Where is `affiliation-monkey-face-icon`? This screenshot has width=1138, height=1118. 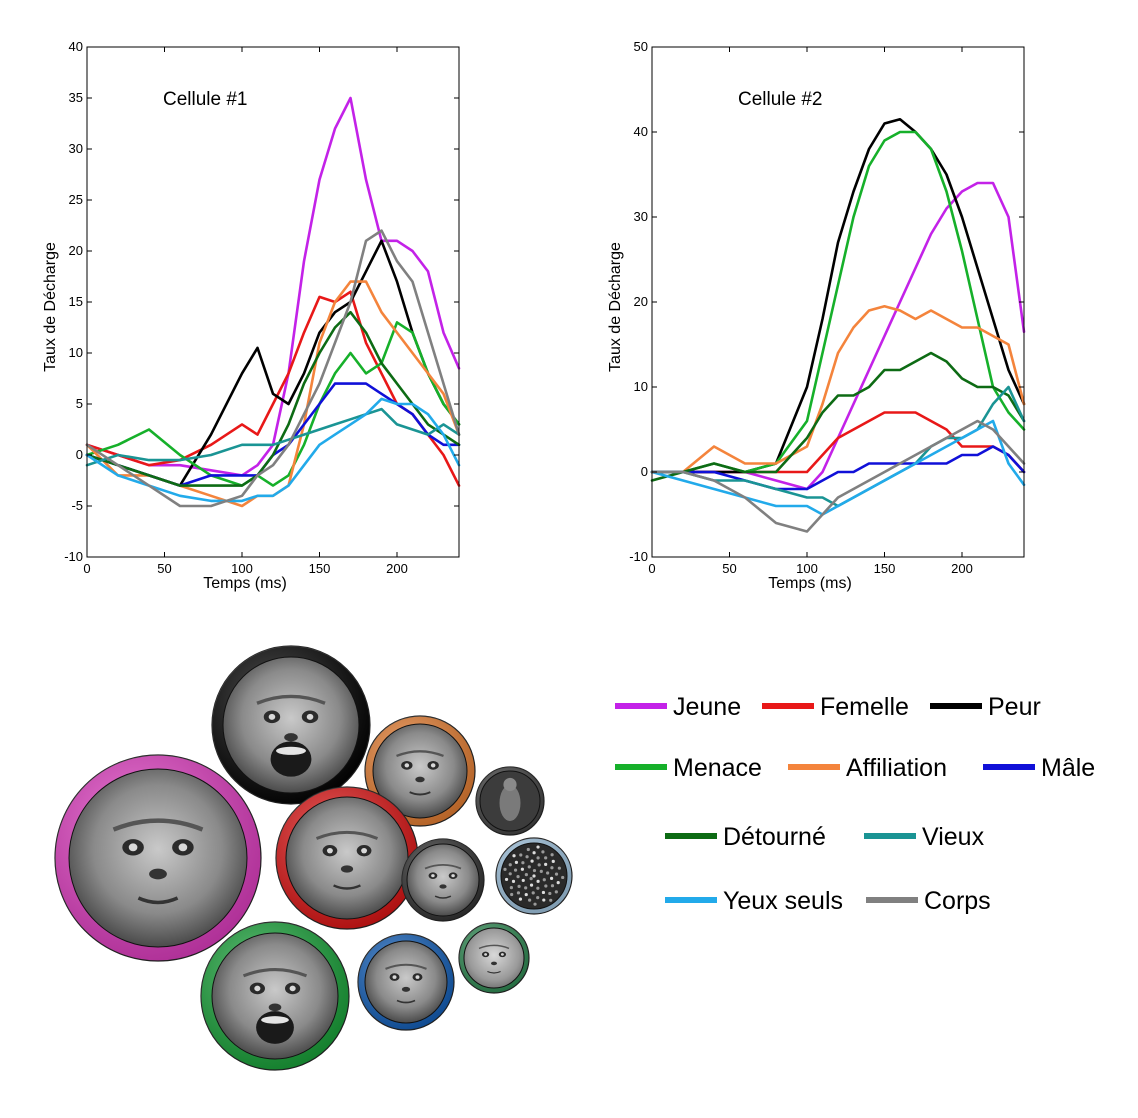 affiliation-monkey-face-icon is located at coordinates (420, 771).